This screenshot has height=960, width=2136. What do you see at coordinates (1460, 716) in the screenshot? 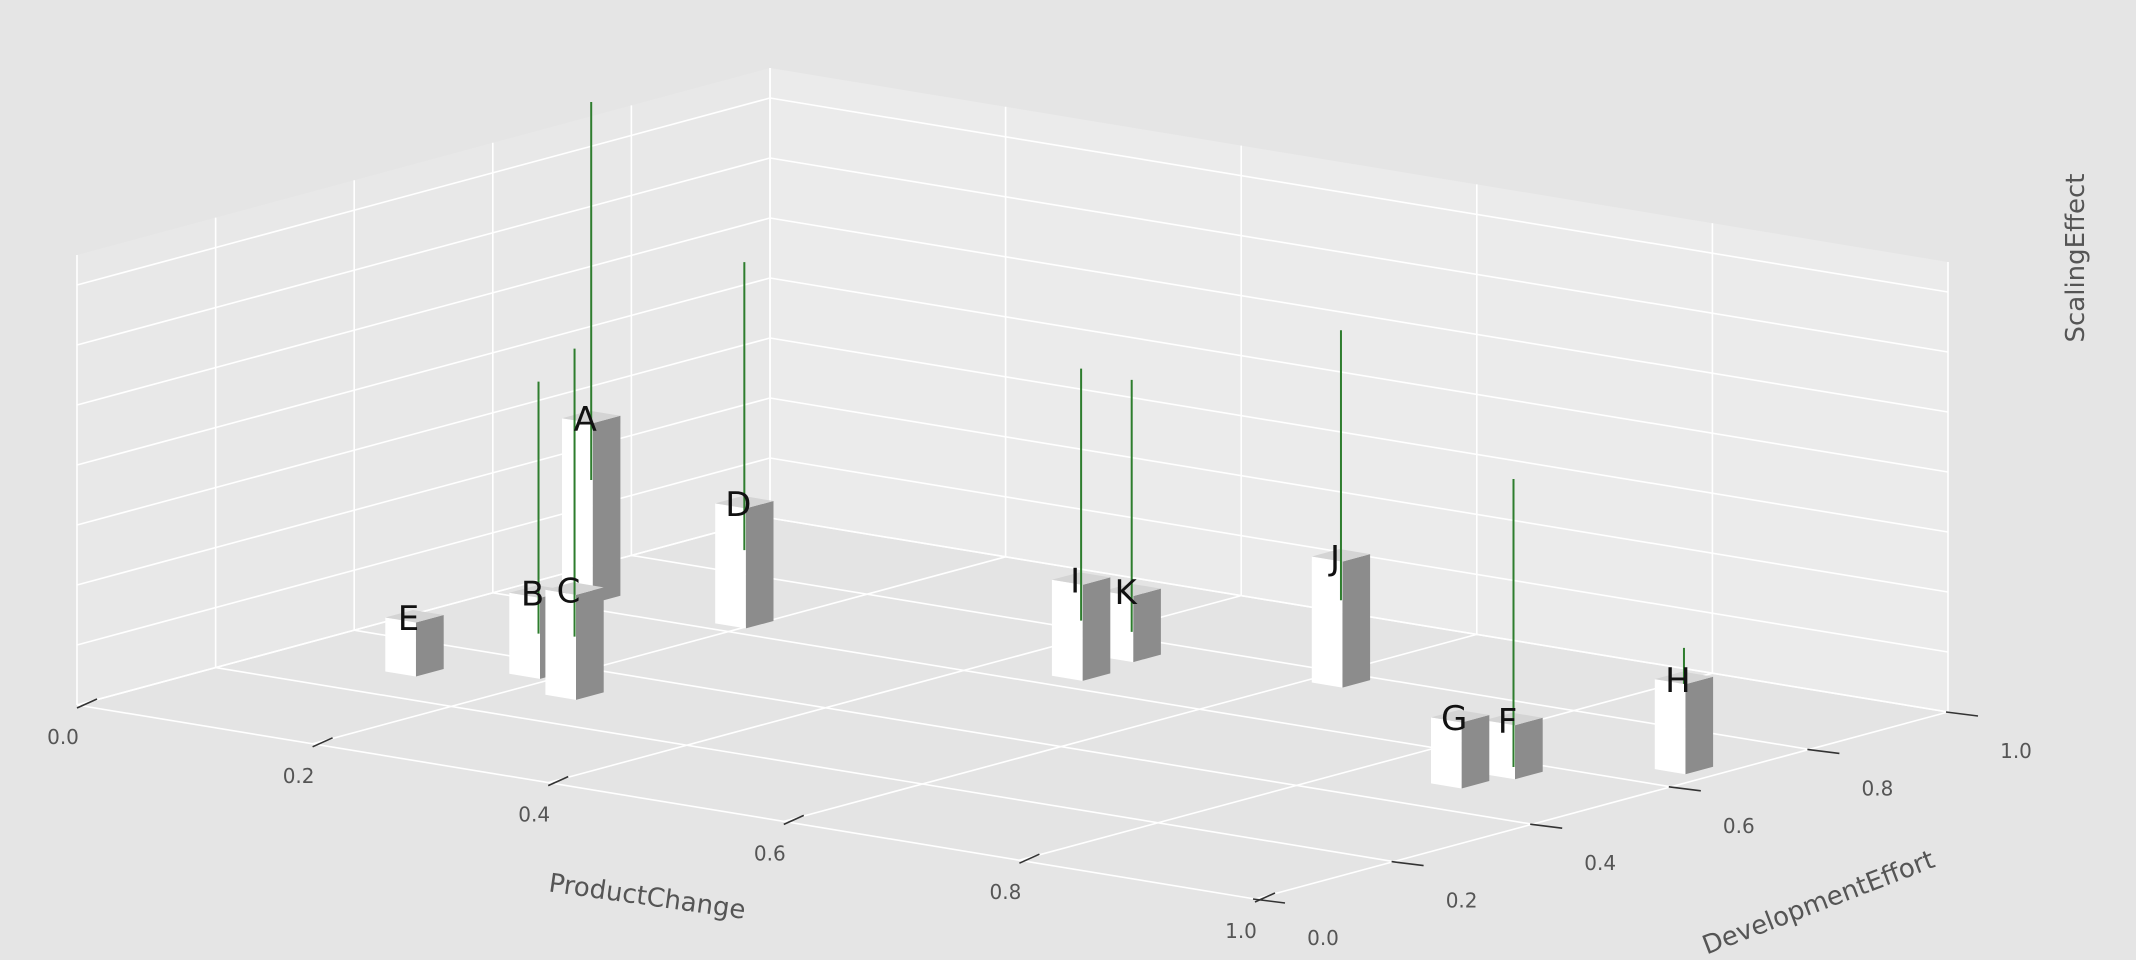
I see `bar-top-G` at bounding box center [1460, 716].